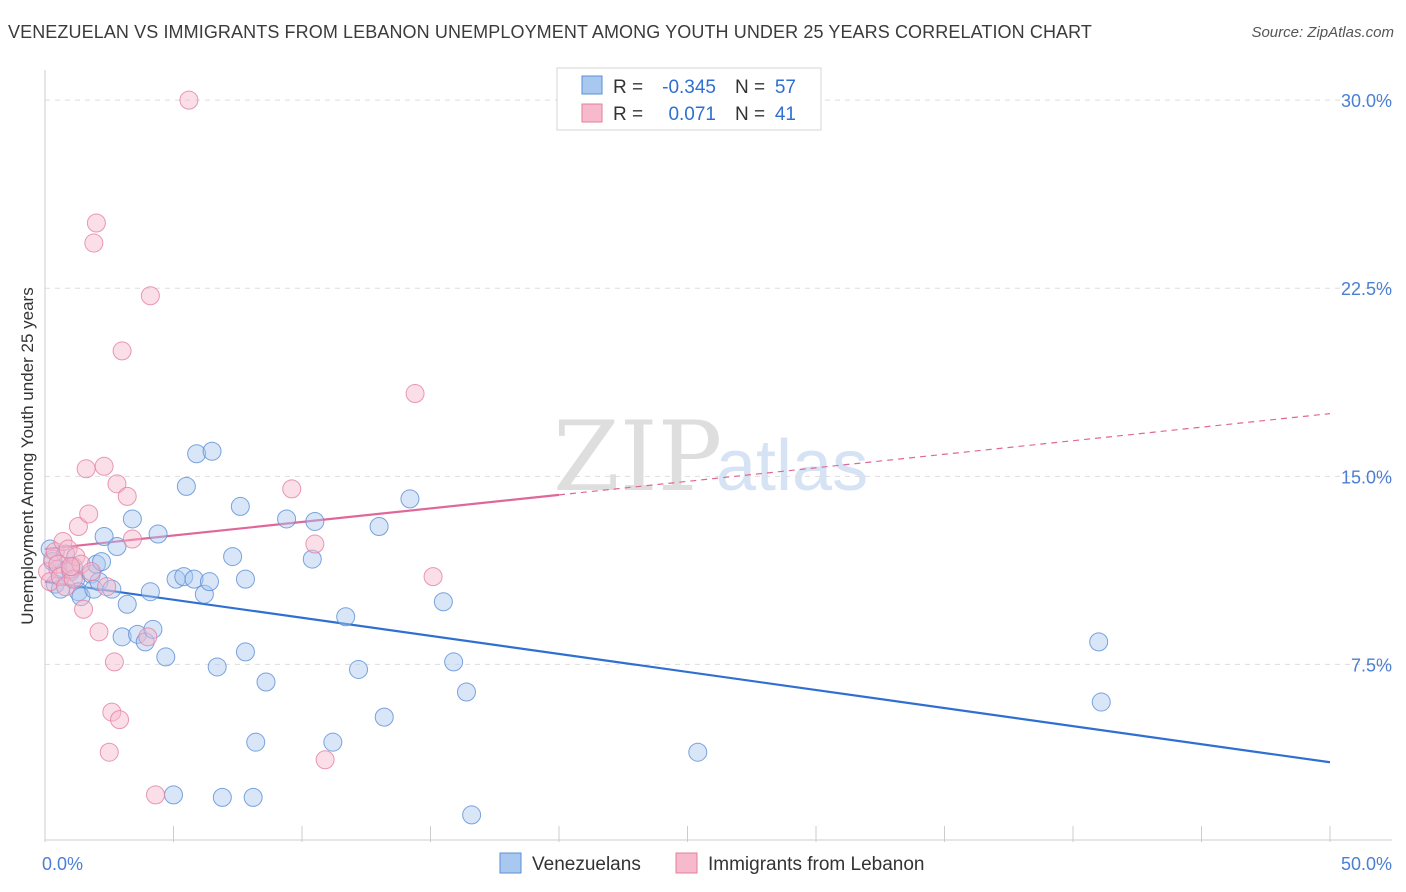  I want to click on legend-n-label-0: N =, so click(750, 87).